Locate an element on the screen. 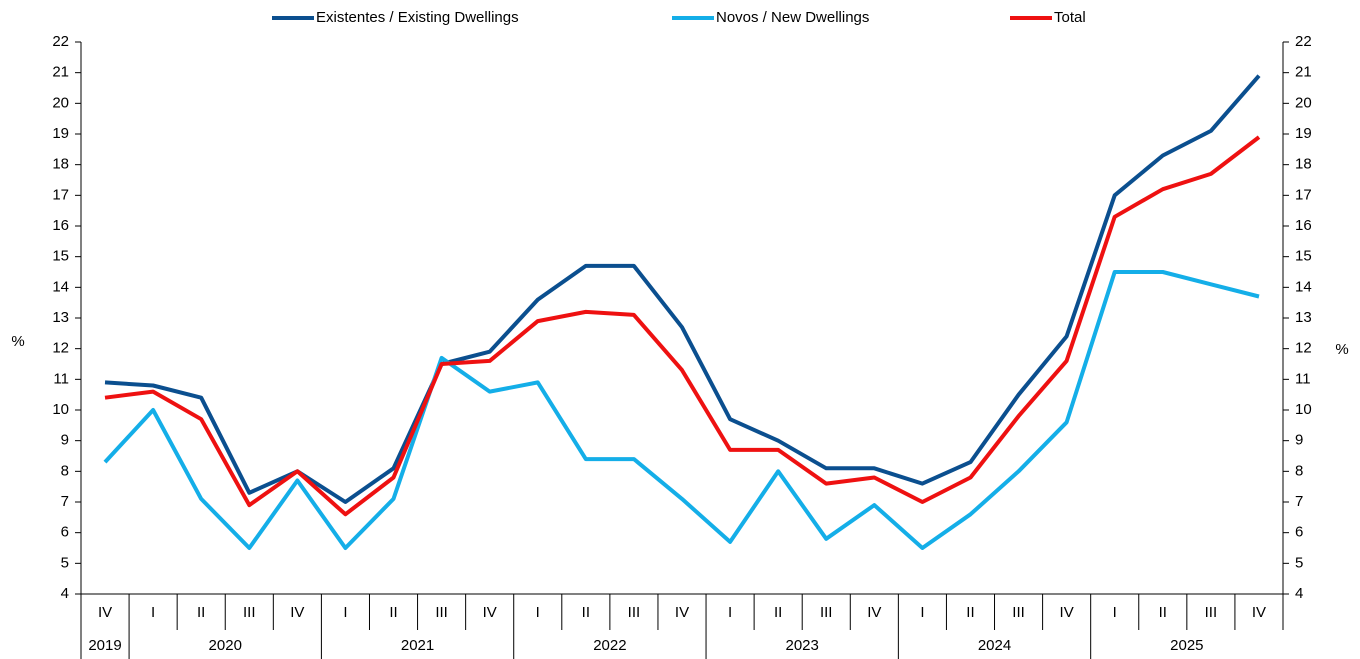 The image size is (1360, 659). y-tick-label: 21 is located at coordinates (60, 72).